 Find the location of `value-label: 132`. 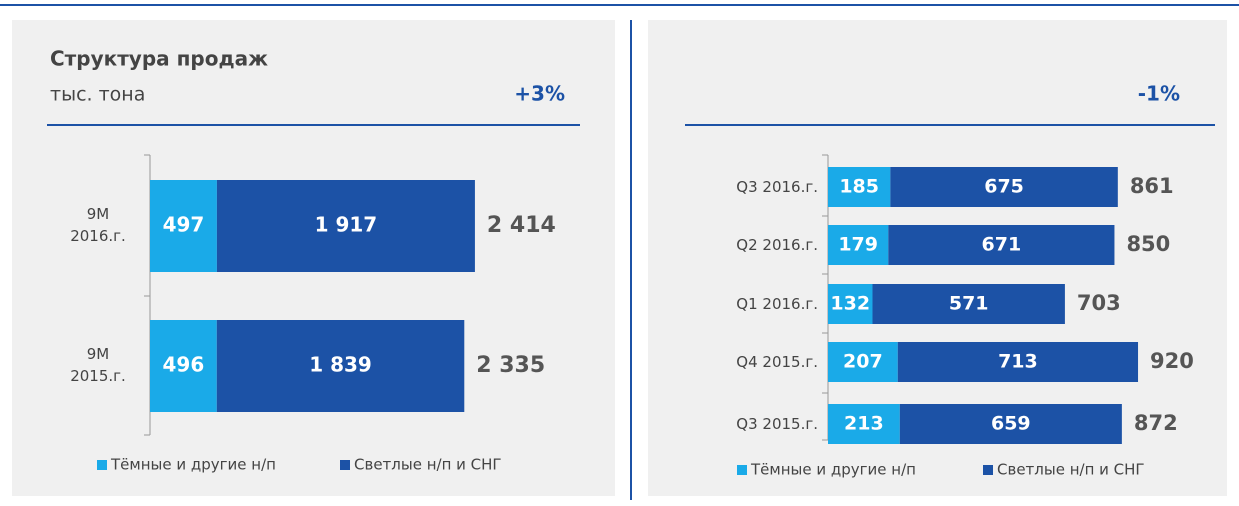

value-label: 132 is located at coordinates (850, 304).